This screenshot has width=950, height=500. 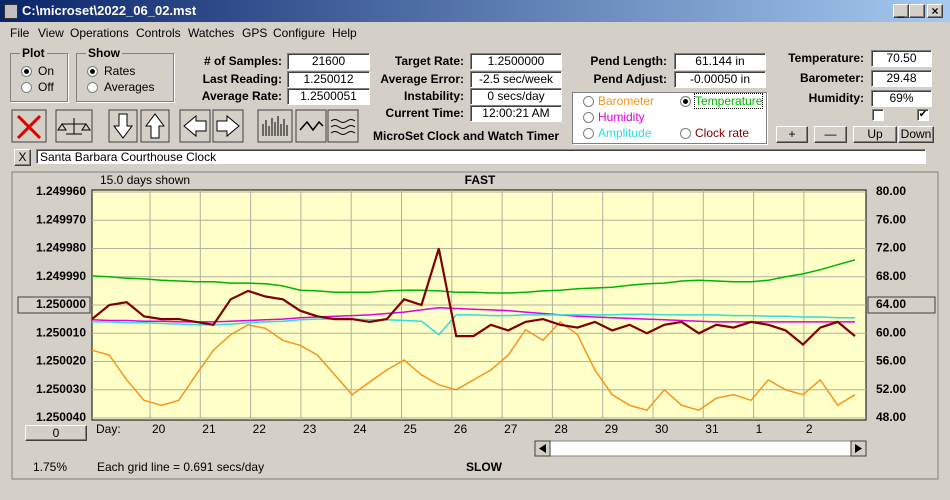 I want to click on field-value: -0.00050 in, so click(x=720, y=79).